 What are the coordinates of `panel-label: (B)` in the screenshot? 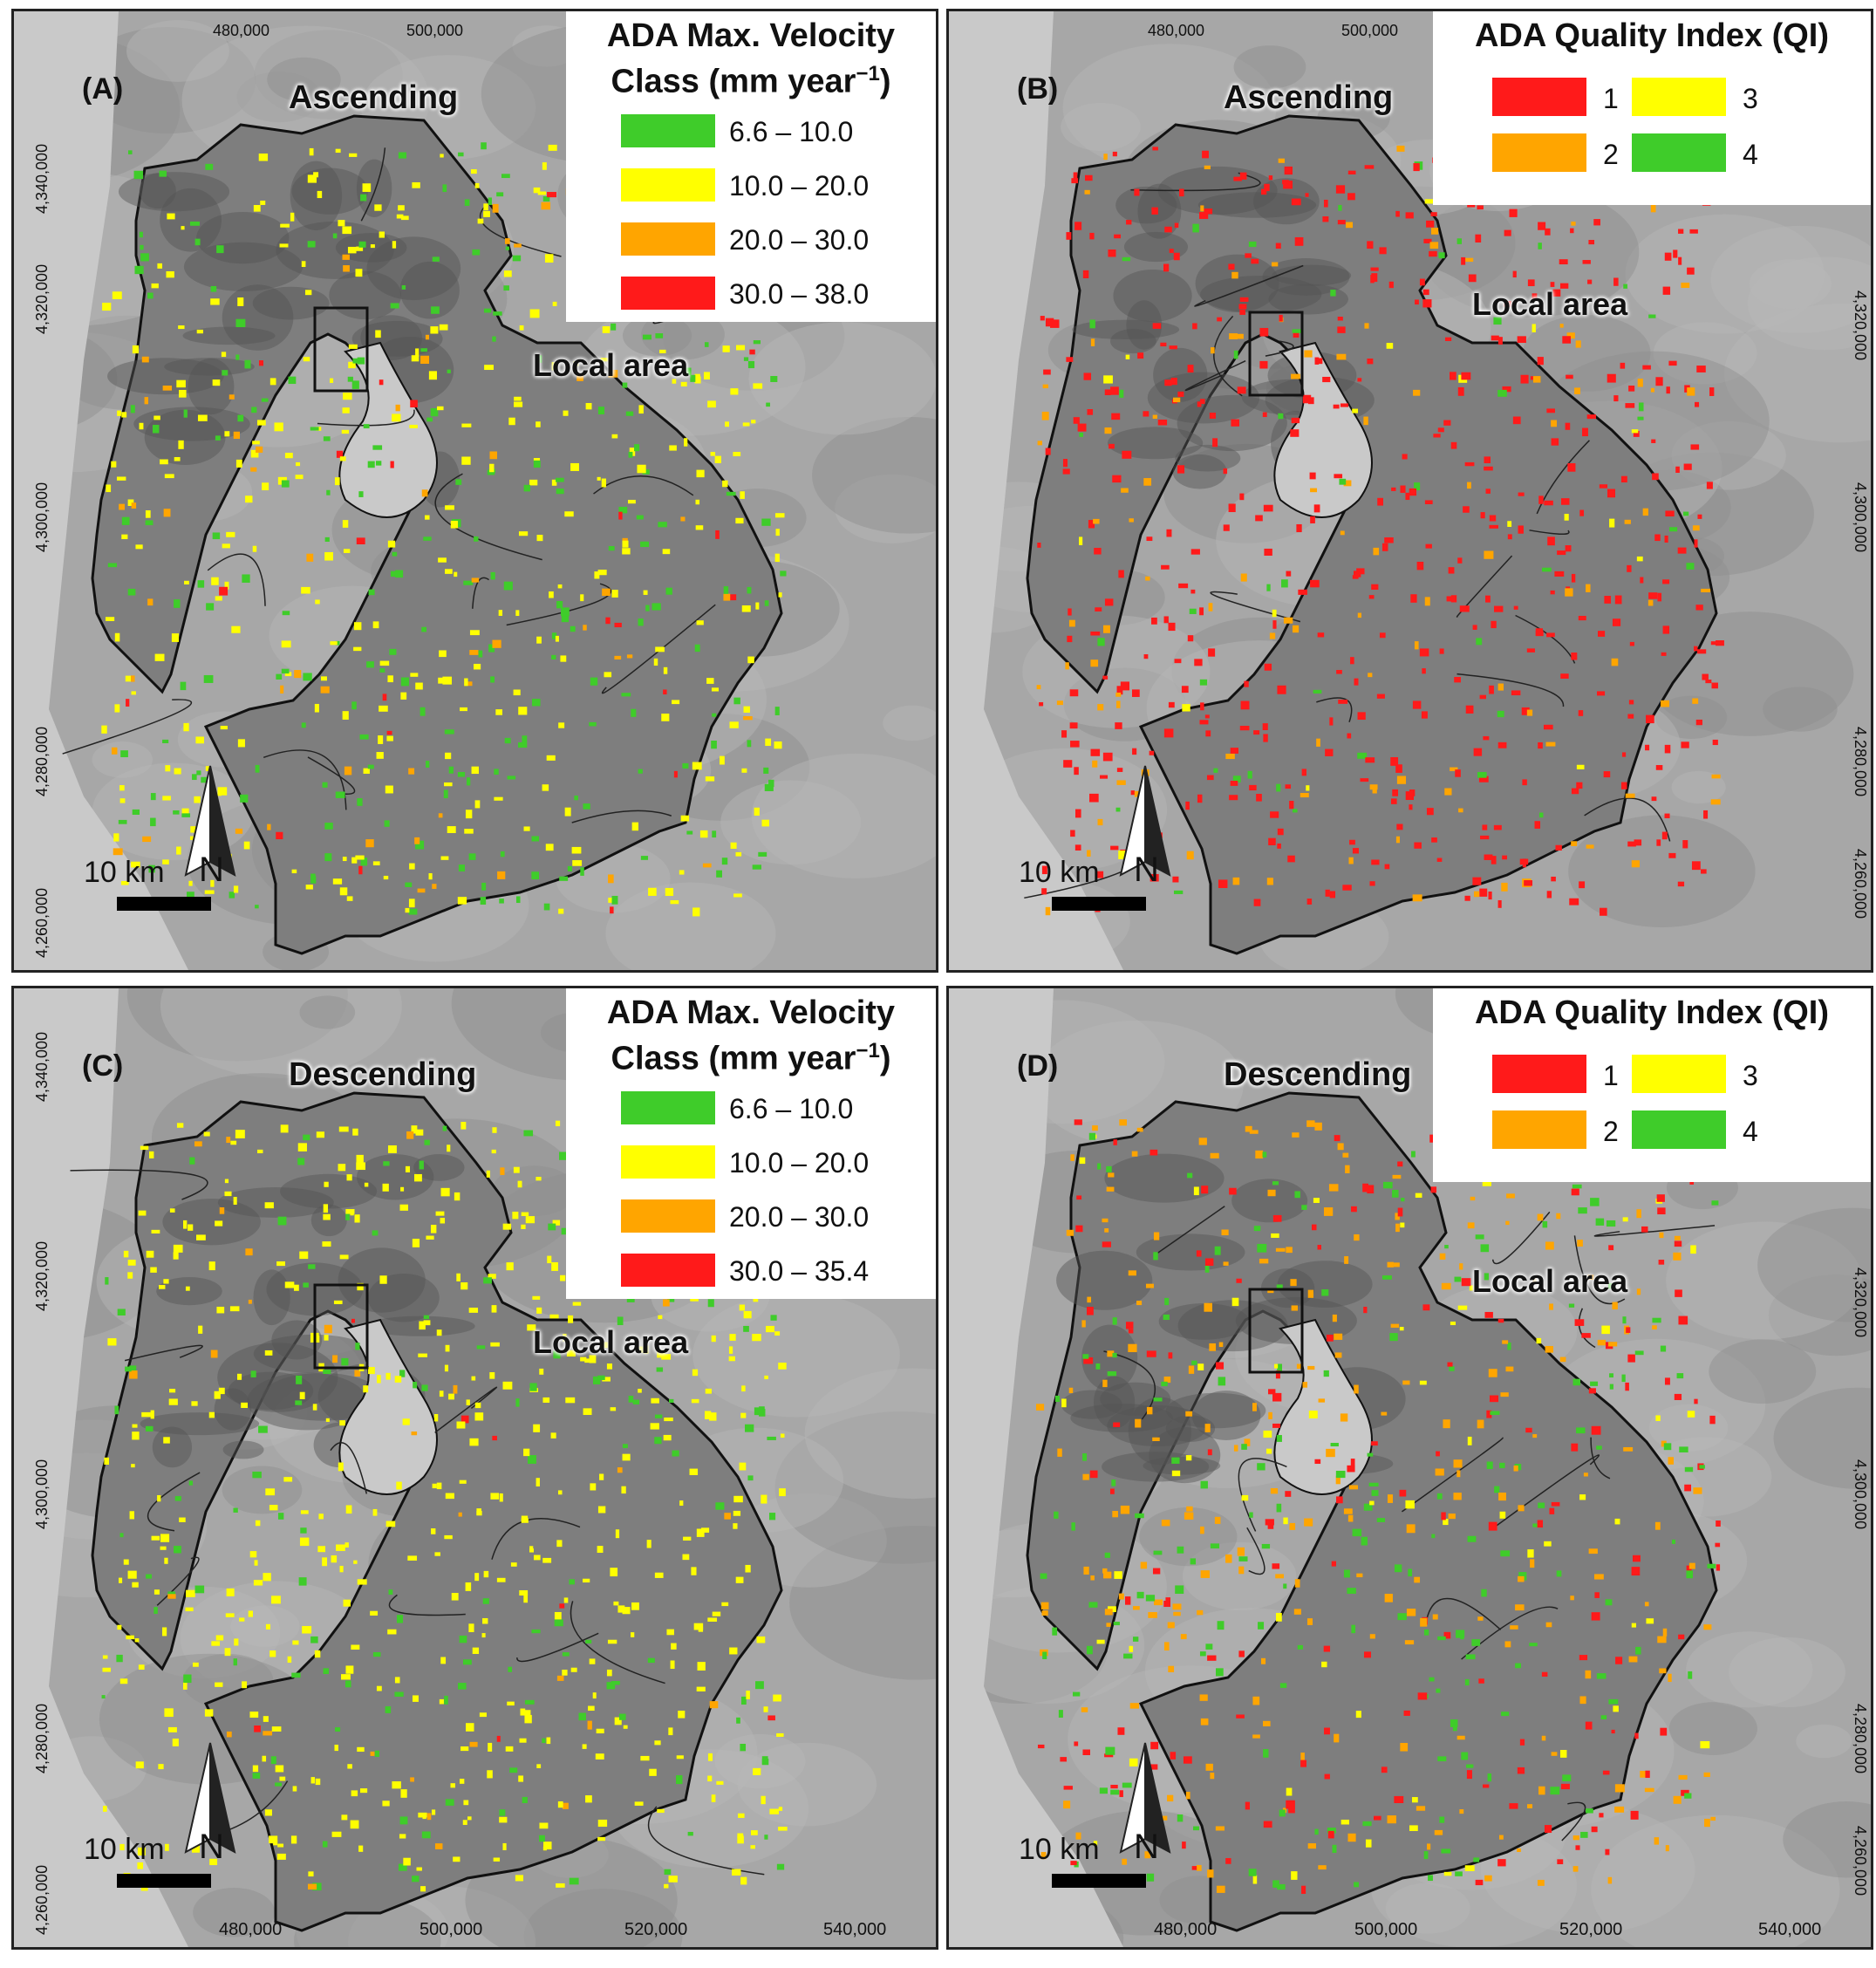 It's located at (1038, 89).